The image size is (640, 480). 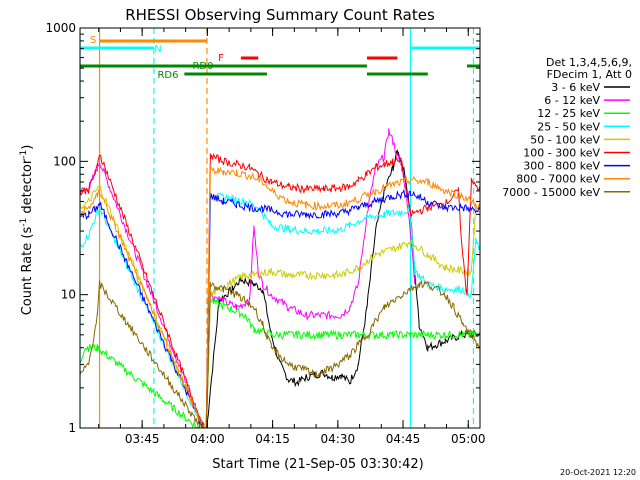 What do you see at coordinates (207, 439) in the screenshot?
I see `x-tick-label: 04:00` at bounding box center [207, 439].